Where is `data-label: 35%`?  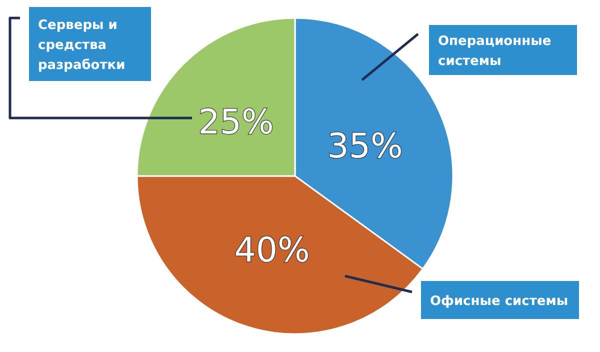
data-label: 35% is located at coordinates (365, 146).